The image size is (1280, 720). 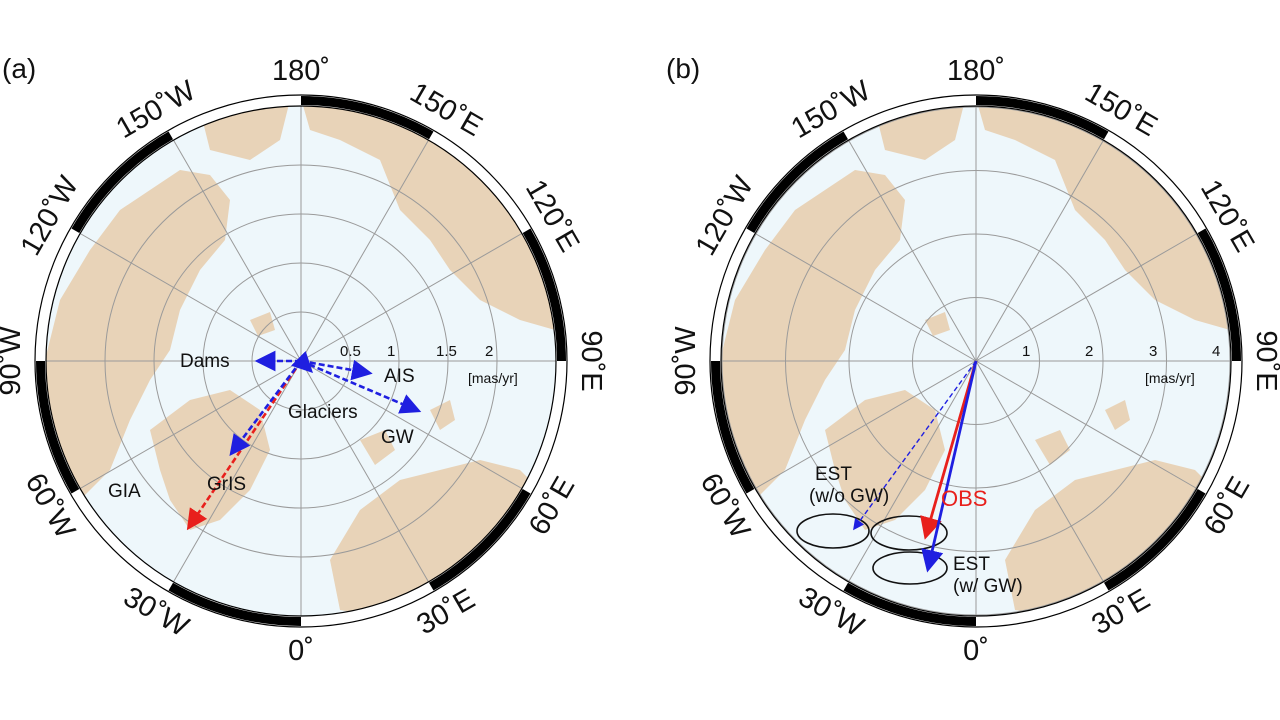 I want to click on vector-labels: OBS EST (w/ GW) EST (w/o GW), so click(x=916, y=530).